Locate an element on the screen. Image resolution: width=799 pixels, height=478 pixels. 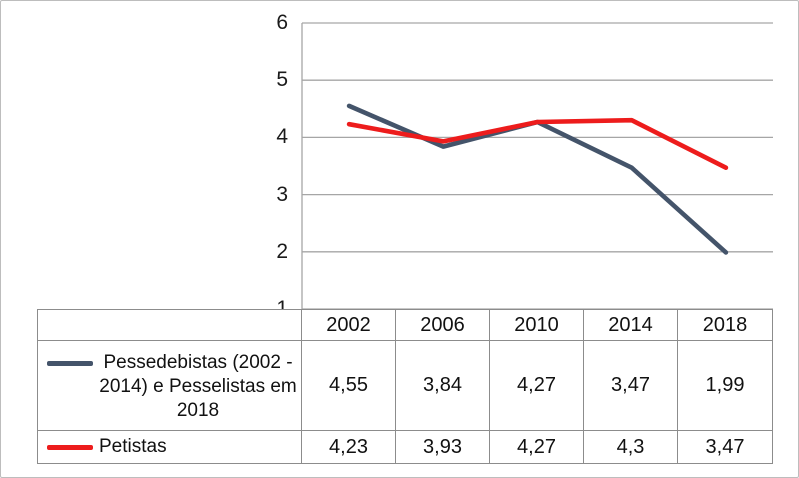
year-header: 2002 is located at coordinates (348, 325).